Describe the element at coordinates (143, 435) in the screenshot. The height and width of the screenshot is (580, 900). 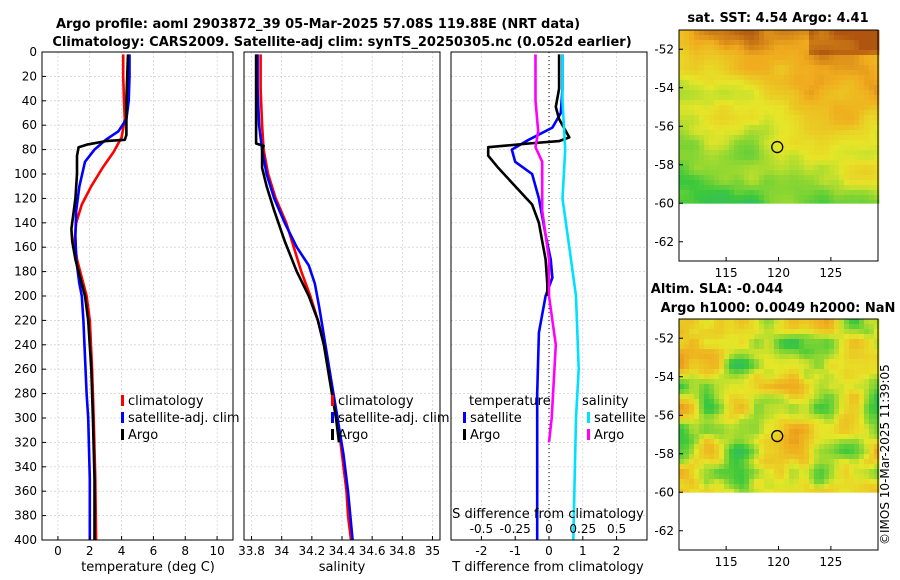
I see `legend-label-argo: Argo` at that location.